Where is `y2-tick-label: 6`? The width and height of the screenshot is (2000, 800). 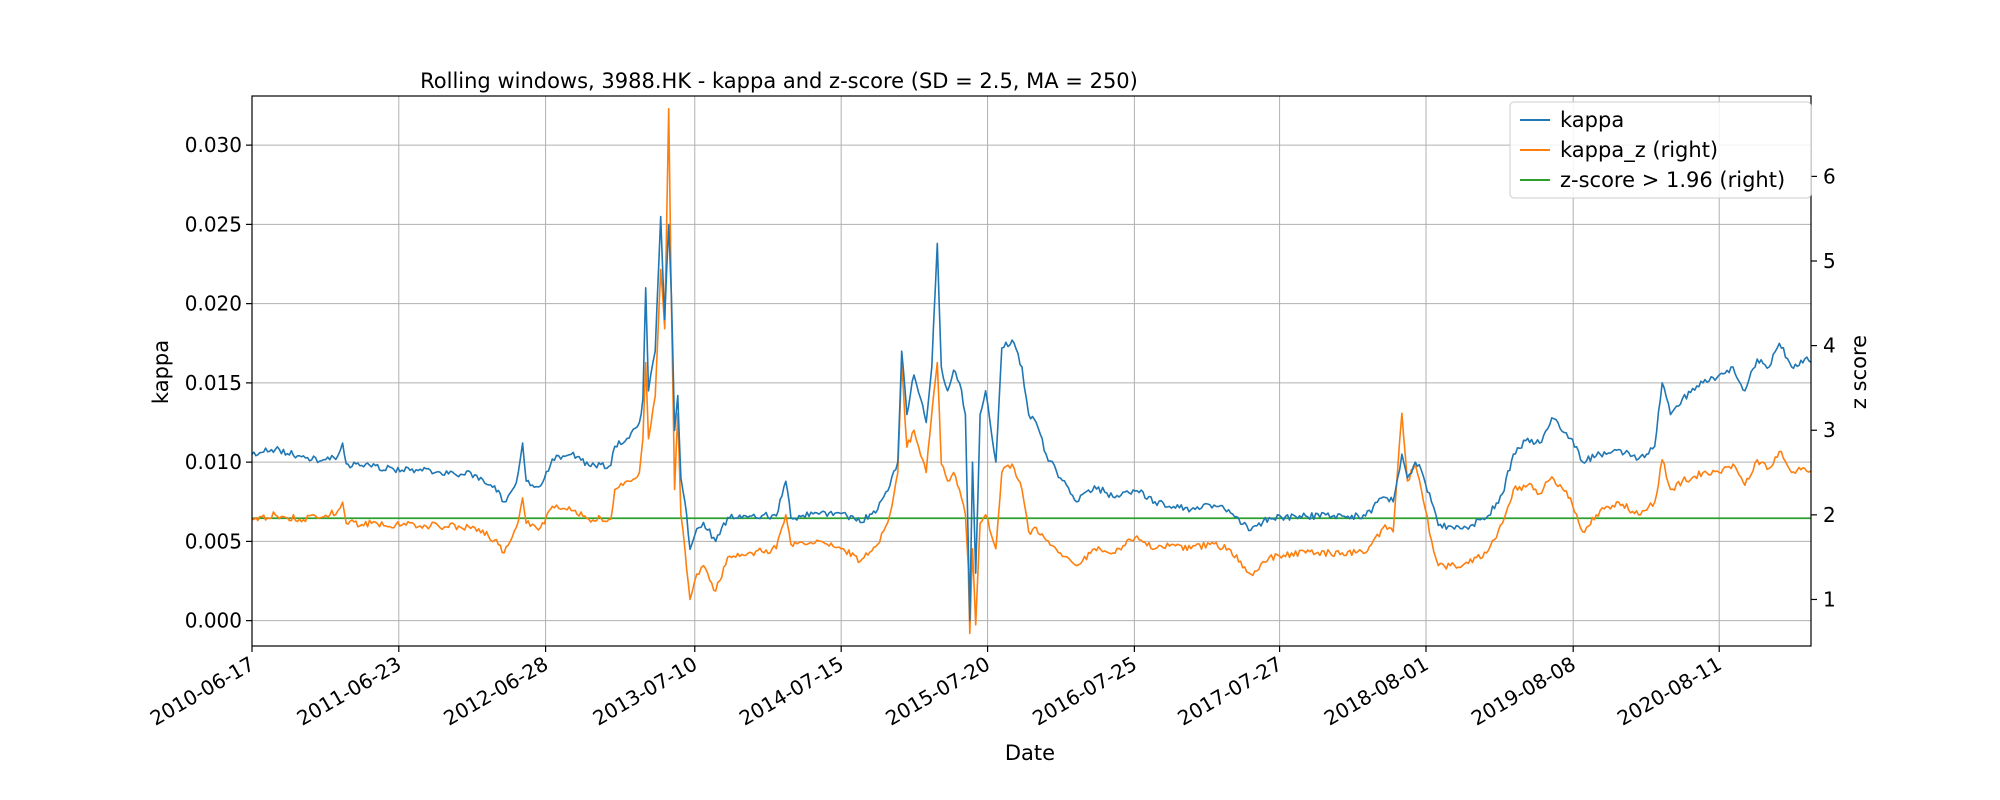 y2-tick-label: 6 is located at coordinates (1829, 176).